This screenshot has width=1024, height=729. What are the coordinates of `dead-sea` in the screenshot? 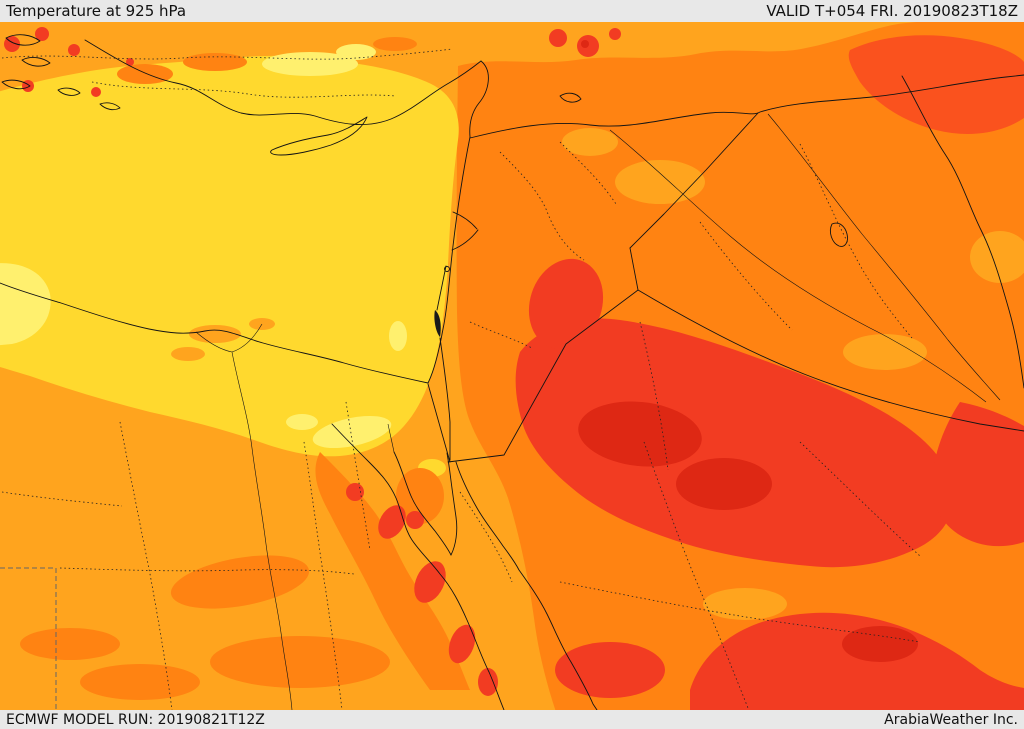 It's located at (437, 323).